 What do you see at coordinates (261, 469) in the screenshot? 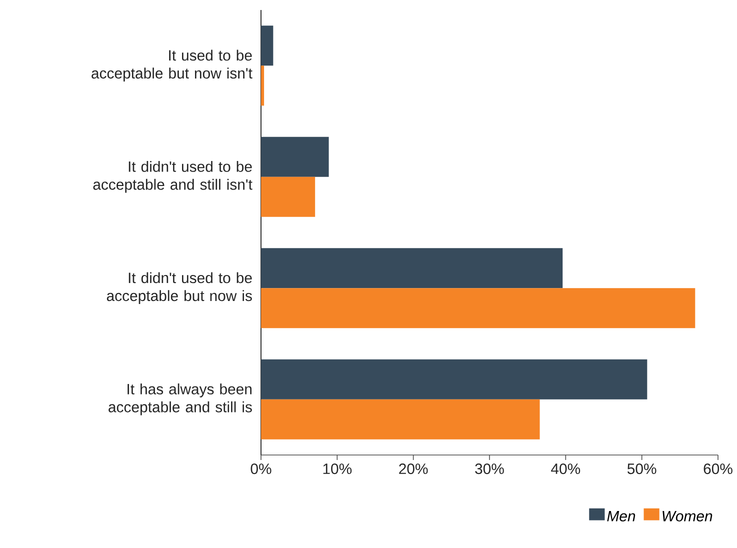
I see `x-tick-label: 0%` at bounding box center [261, 469].